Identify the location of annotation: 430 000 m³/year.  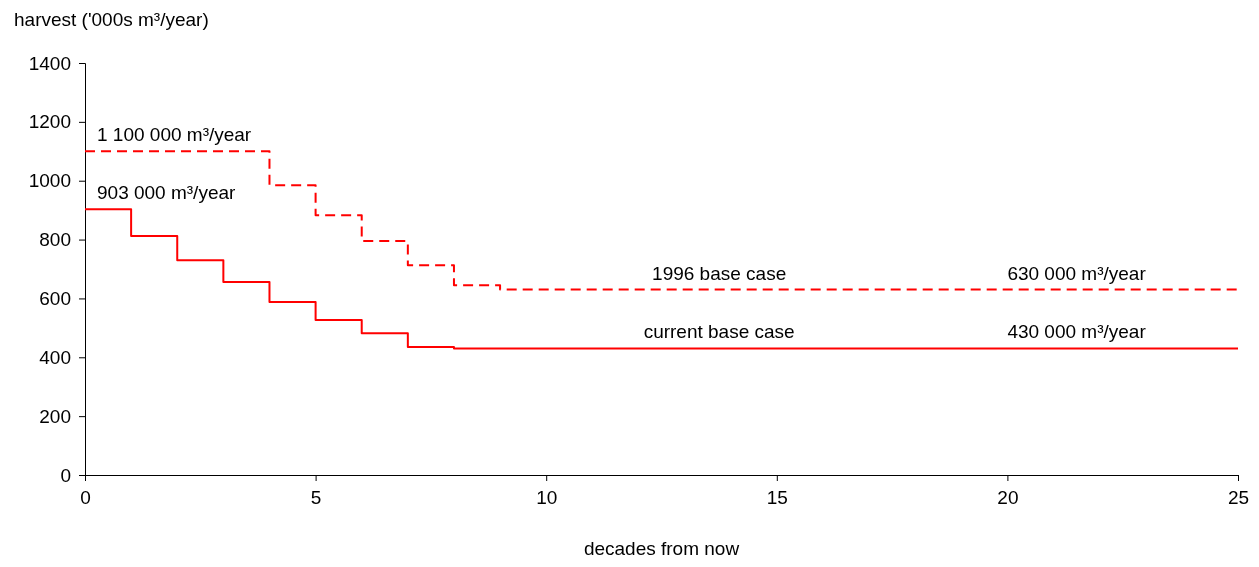
(1077, 332).